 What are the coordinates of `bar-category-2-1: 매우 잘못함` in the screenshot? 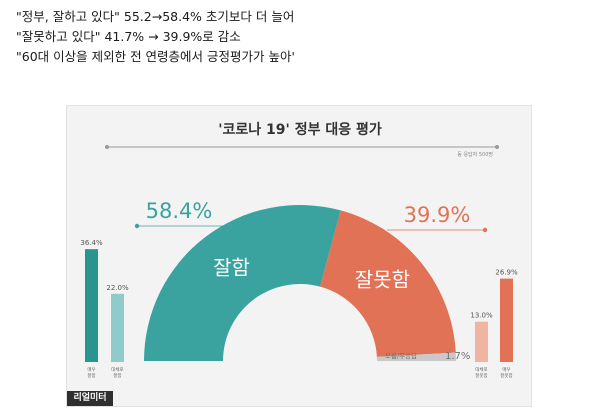 It's located at (506, 372).